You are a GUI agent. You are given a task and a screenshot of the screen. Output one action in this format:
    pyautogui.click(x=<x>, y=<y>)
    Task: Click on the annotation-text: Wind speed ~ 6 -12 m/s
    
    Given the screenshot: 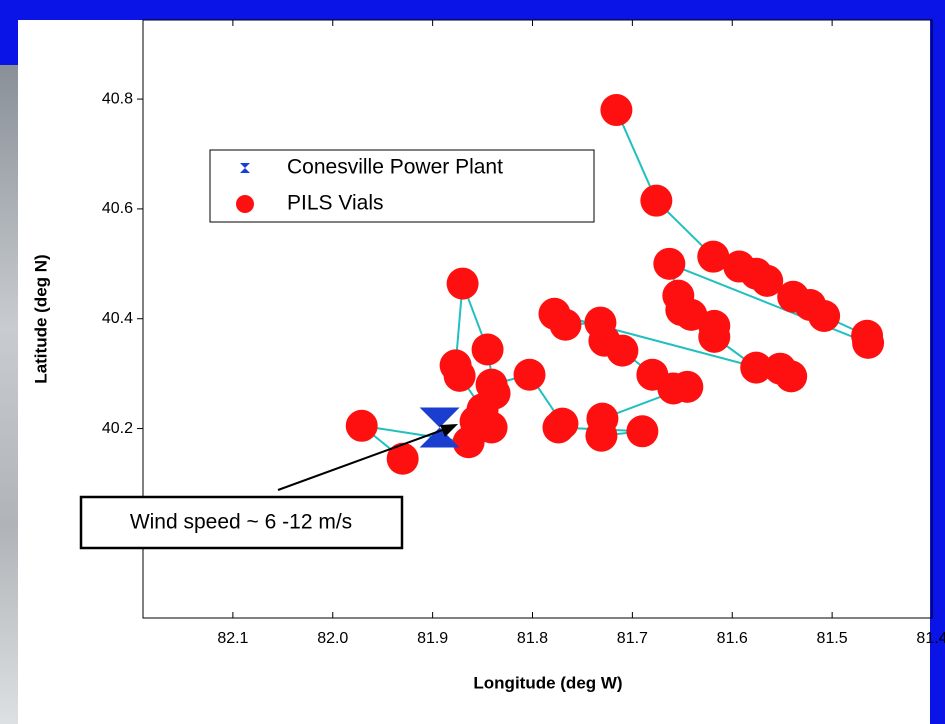 What is the action you would take?
    pyautogui.click(x=241, y=522)
    